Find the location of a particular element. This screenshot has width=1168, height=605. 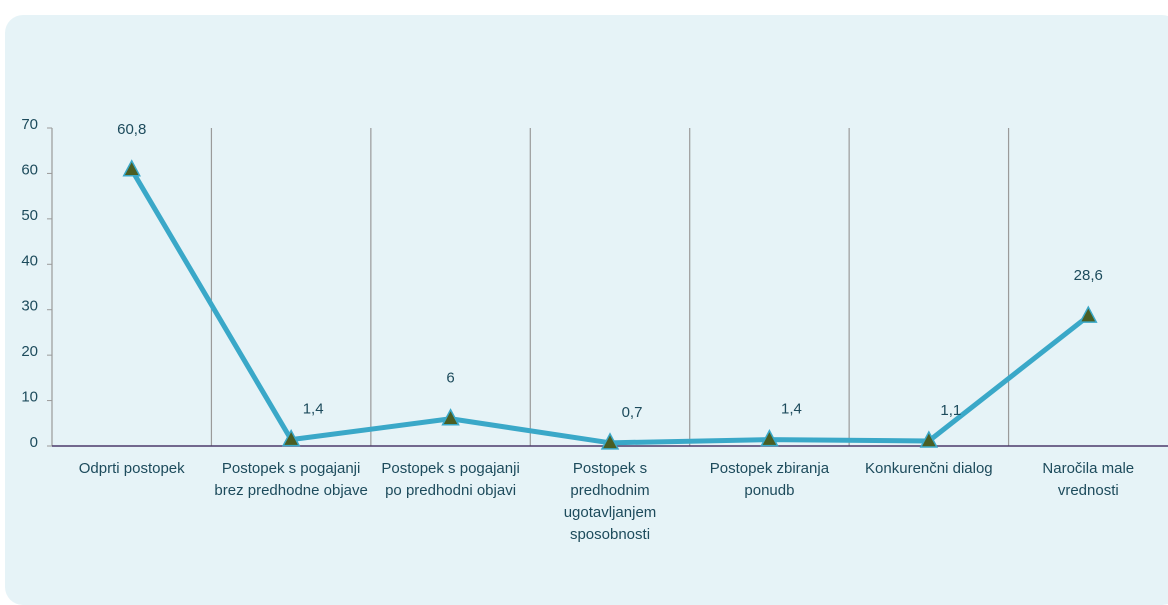

y-tick-label: 0 is located at coordinates (34, 442).